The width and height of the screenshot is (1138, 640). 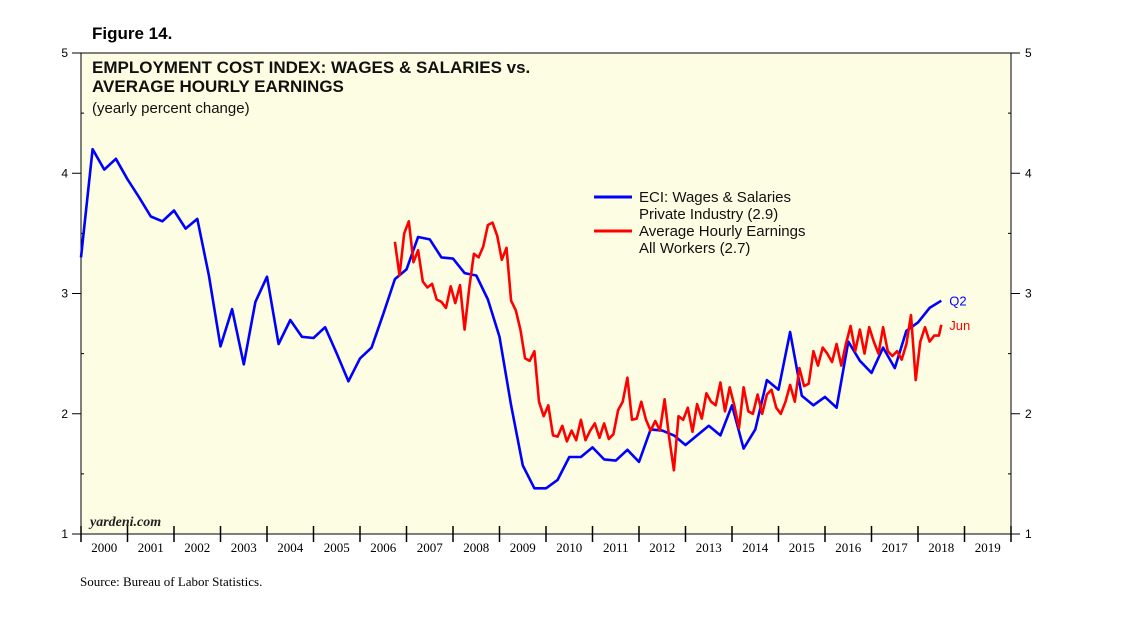 I want to click on x-tick-label: 2003, so click(x=244, y=547).